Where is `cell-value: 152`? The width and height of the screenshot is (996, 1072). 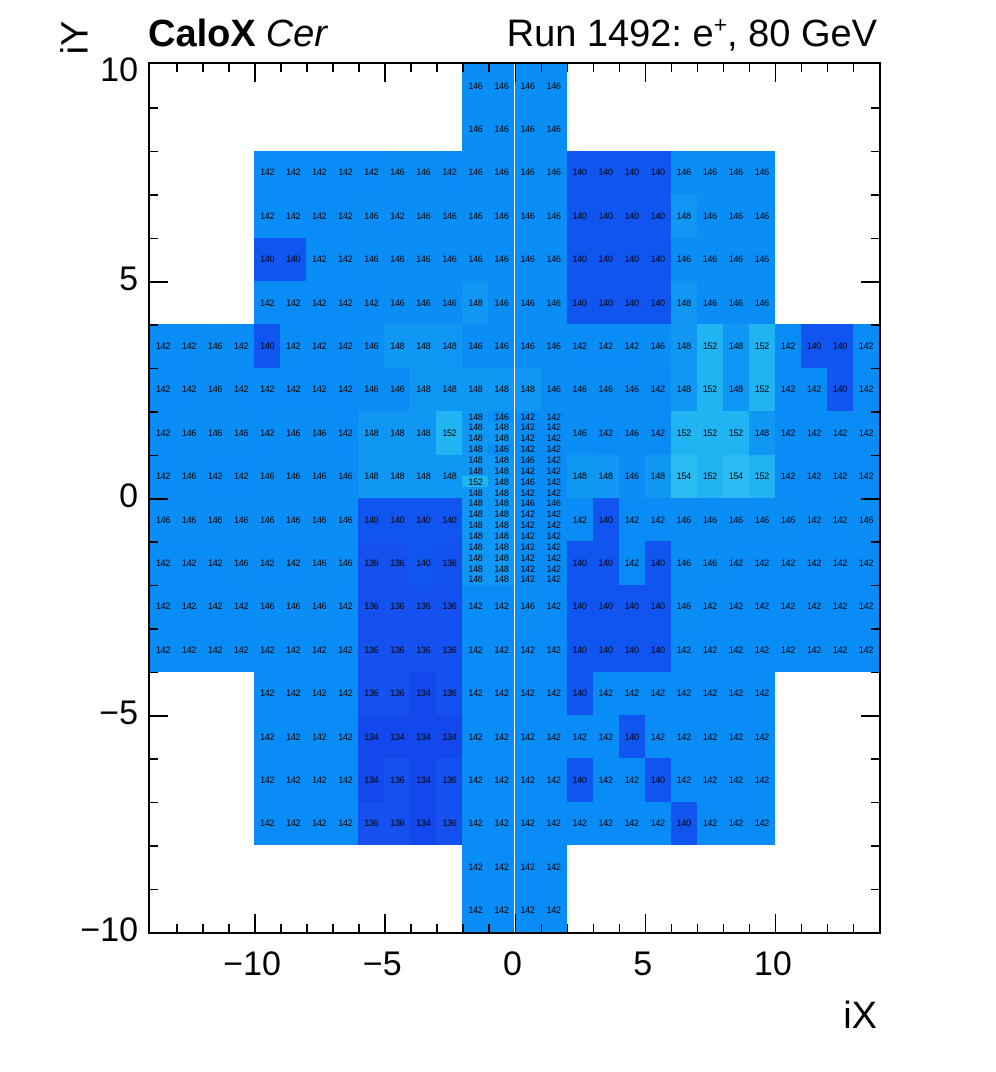
cell-value: 152 is located at coordinates (709, 389).